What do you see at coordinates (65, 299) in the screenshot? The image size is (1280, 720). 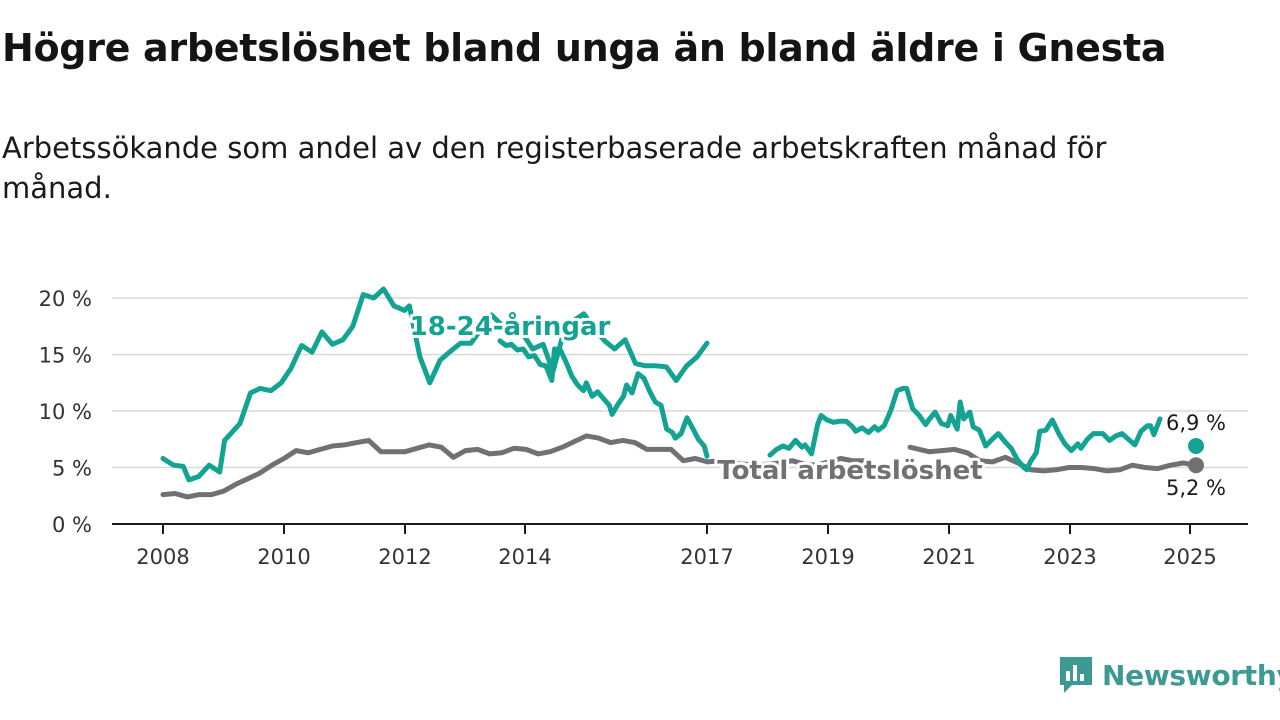 I see `y-tick-label: 20 %` at bounding box center [65, 299].